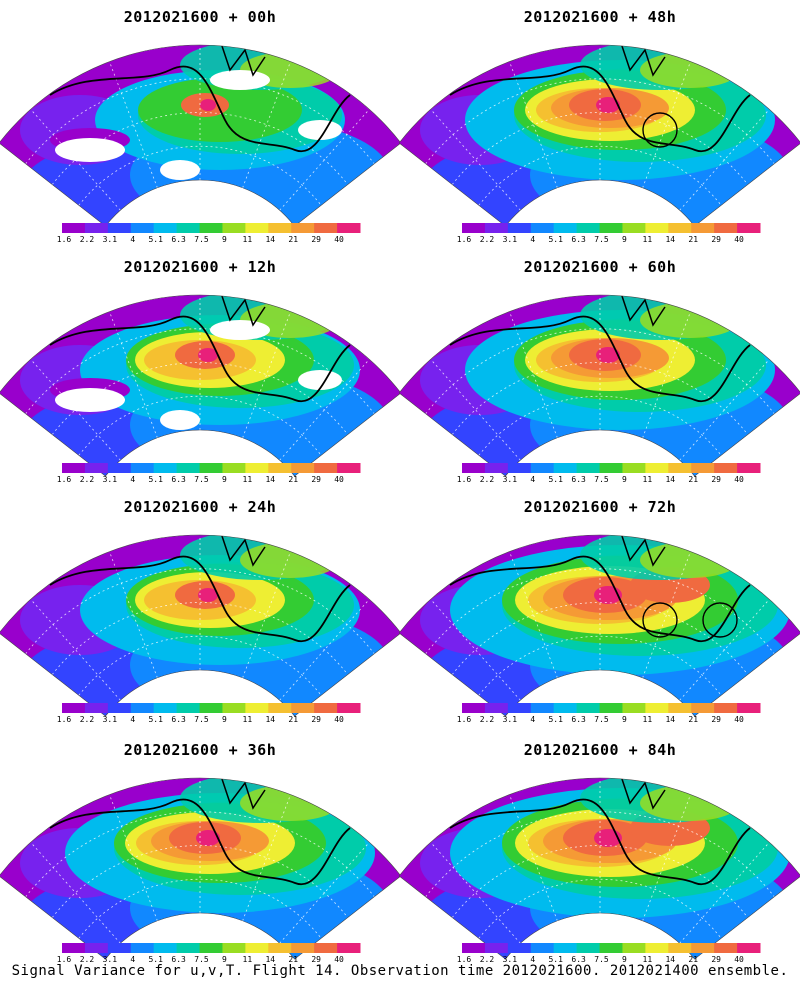 This screenshot has height=1000, width=800. I want to click on panel-title: 2012021600 + 72h, so click(600, 507).